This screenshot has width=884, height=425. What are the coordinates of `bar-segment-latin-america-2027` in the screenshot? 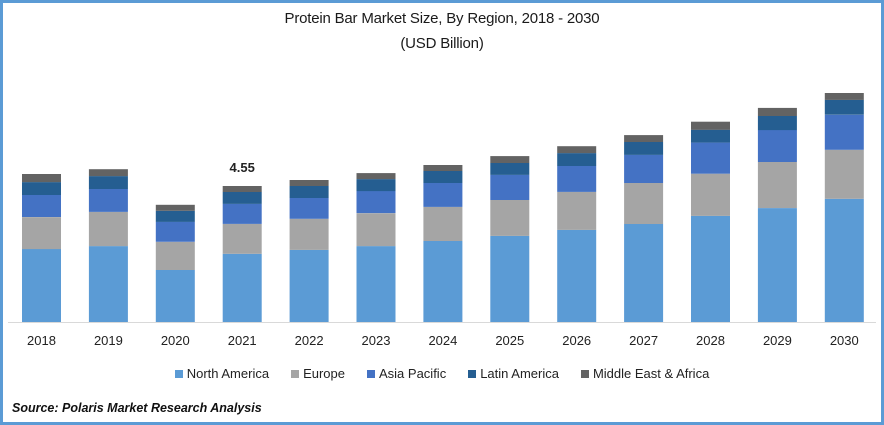 It's located at (644, 148).